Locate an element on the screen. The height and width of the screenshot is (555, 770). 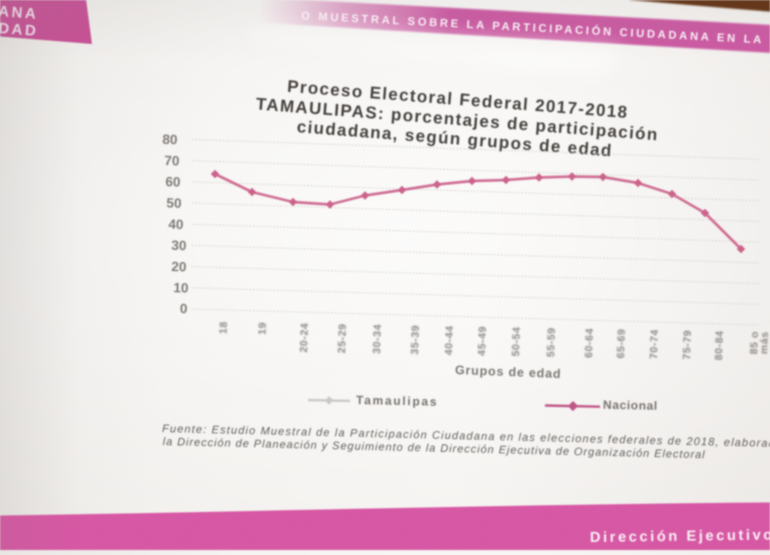
svg-text: 35-39 is located at coordinates (415, 340).